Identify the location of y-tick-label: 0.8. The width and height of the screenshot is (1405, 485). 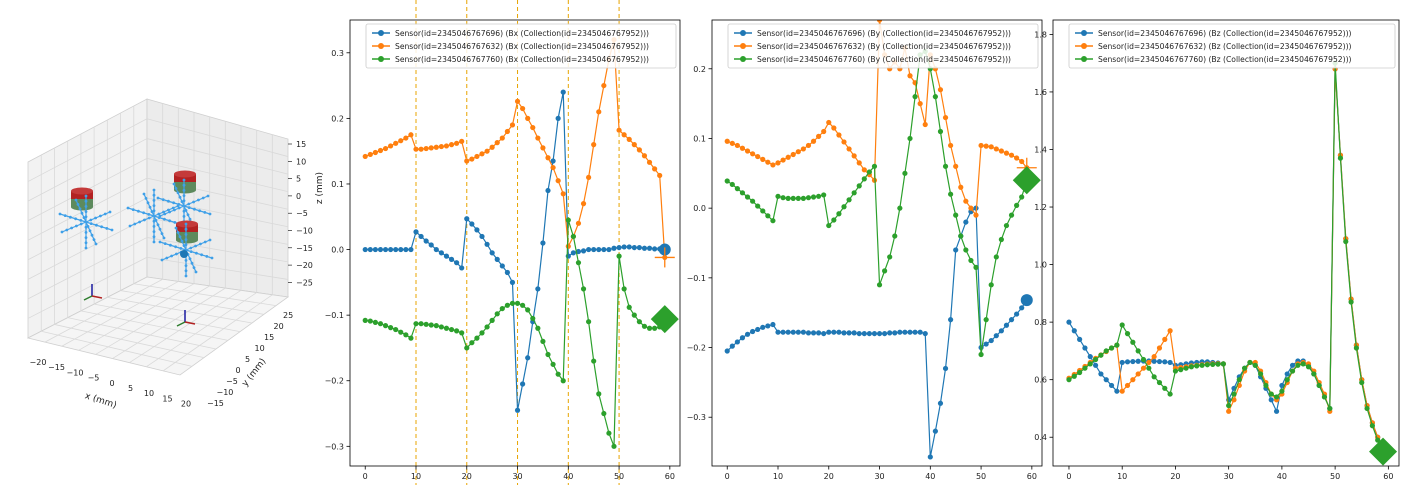
(1040, 322).